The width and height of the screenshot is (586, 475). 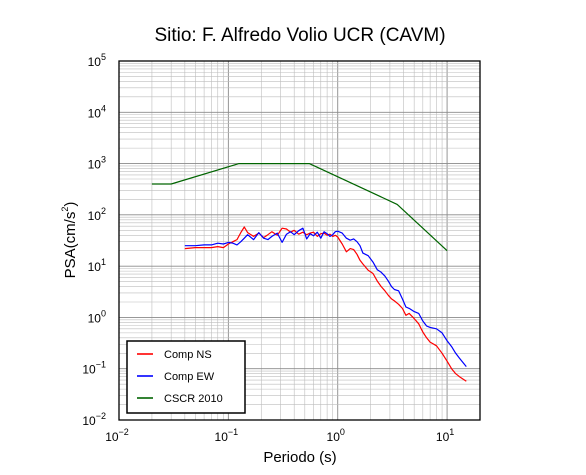 What do you see at coordinates (279, 435) in the screenshot?
I see `x-axis-tick-labels: 10⁻² 10⁻¹ 10⁰ 10¹` at bounding box center [279, 435].